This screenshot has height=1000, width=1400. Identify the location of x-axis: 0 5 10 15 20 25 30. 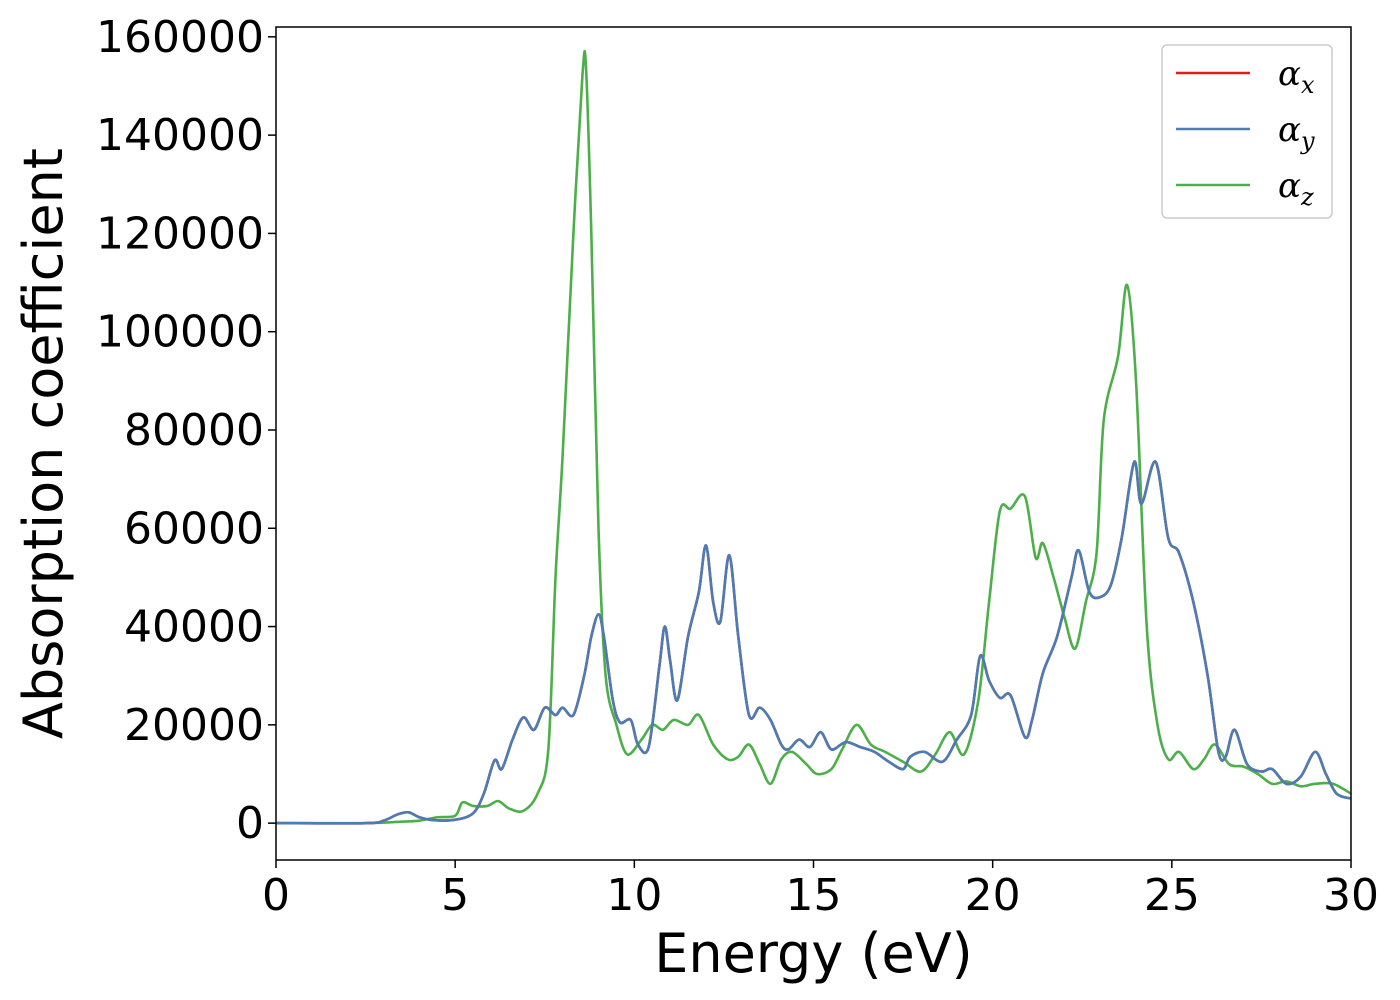
(820, 890).